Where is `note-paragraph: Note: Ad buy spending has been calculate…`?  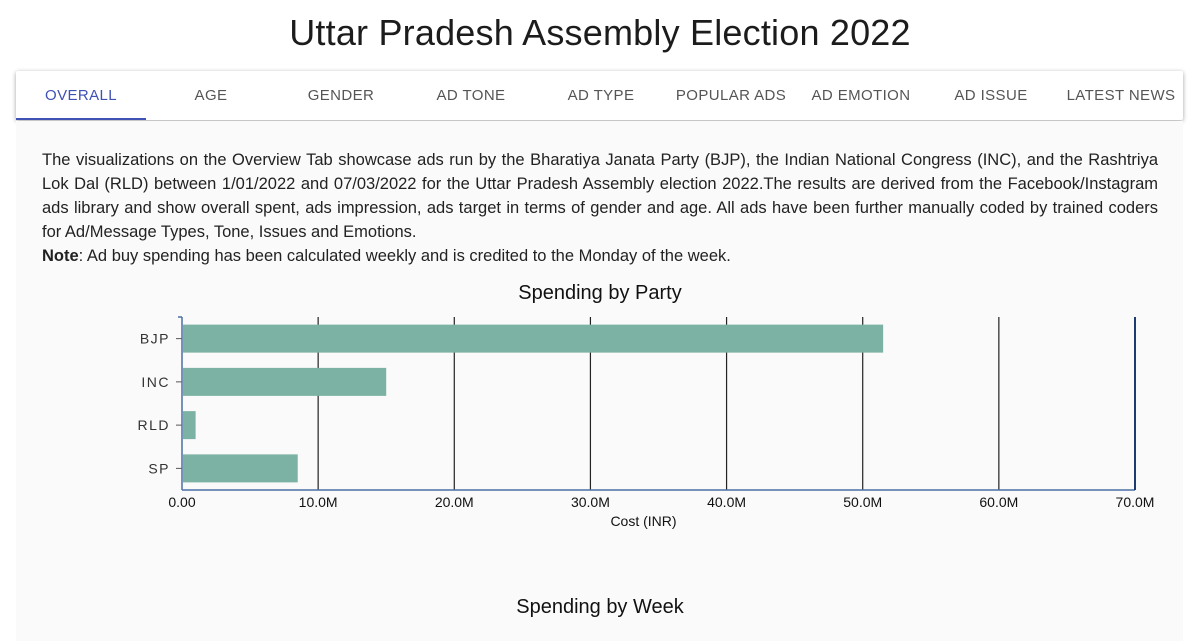
note-paragraph: Note: Ad buy spending has been calculate… is located at coordinates (600, 256).